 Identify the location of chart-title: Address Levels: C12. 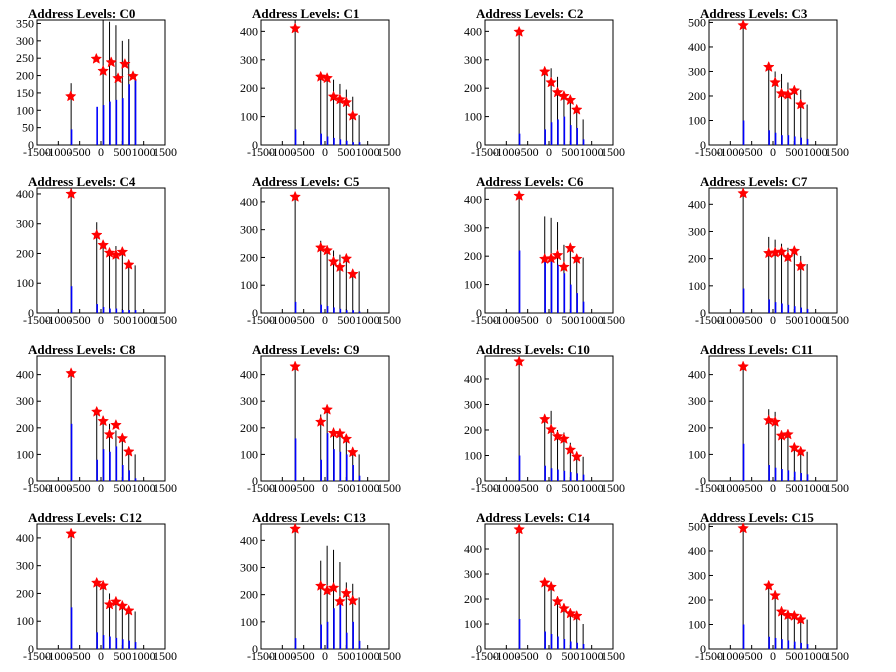
(85, 517).